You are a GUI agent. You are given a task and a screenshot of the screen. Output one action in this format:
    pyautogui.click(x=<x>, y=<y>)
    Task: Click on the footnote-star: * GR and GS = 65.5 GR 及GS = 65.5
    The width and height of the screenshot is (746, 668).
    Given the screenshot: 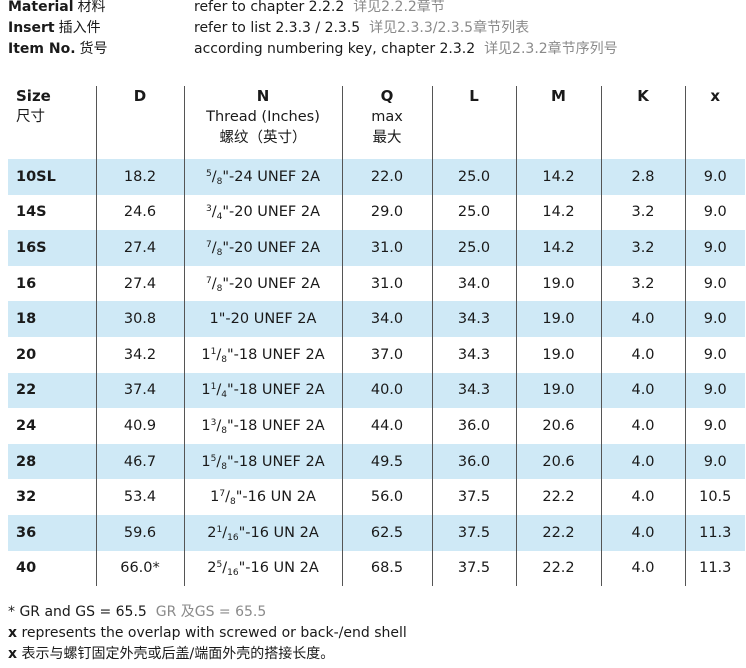 What is the action you would take?
    pyautogui.click(x=137, y=612)
    